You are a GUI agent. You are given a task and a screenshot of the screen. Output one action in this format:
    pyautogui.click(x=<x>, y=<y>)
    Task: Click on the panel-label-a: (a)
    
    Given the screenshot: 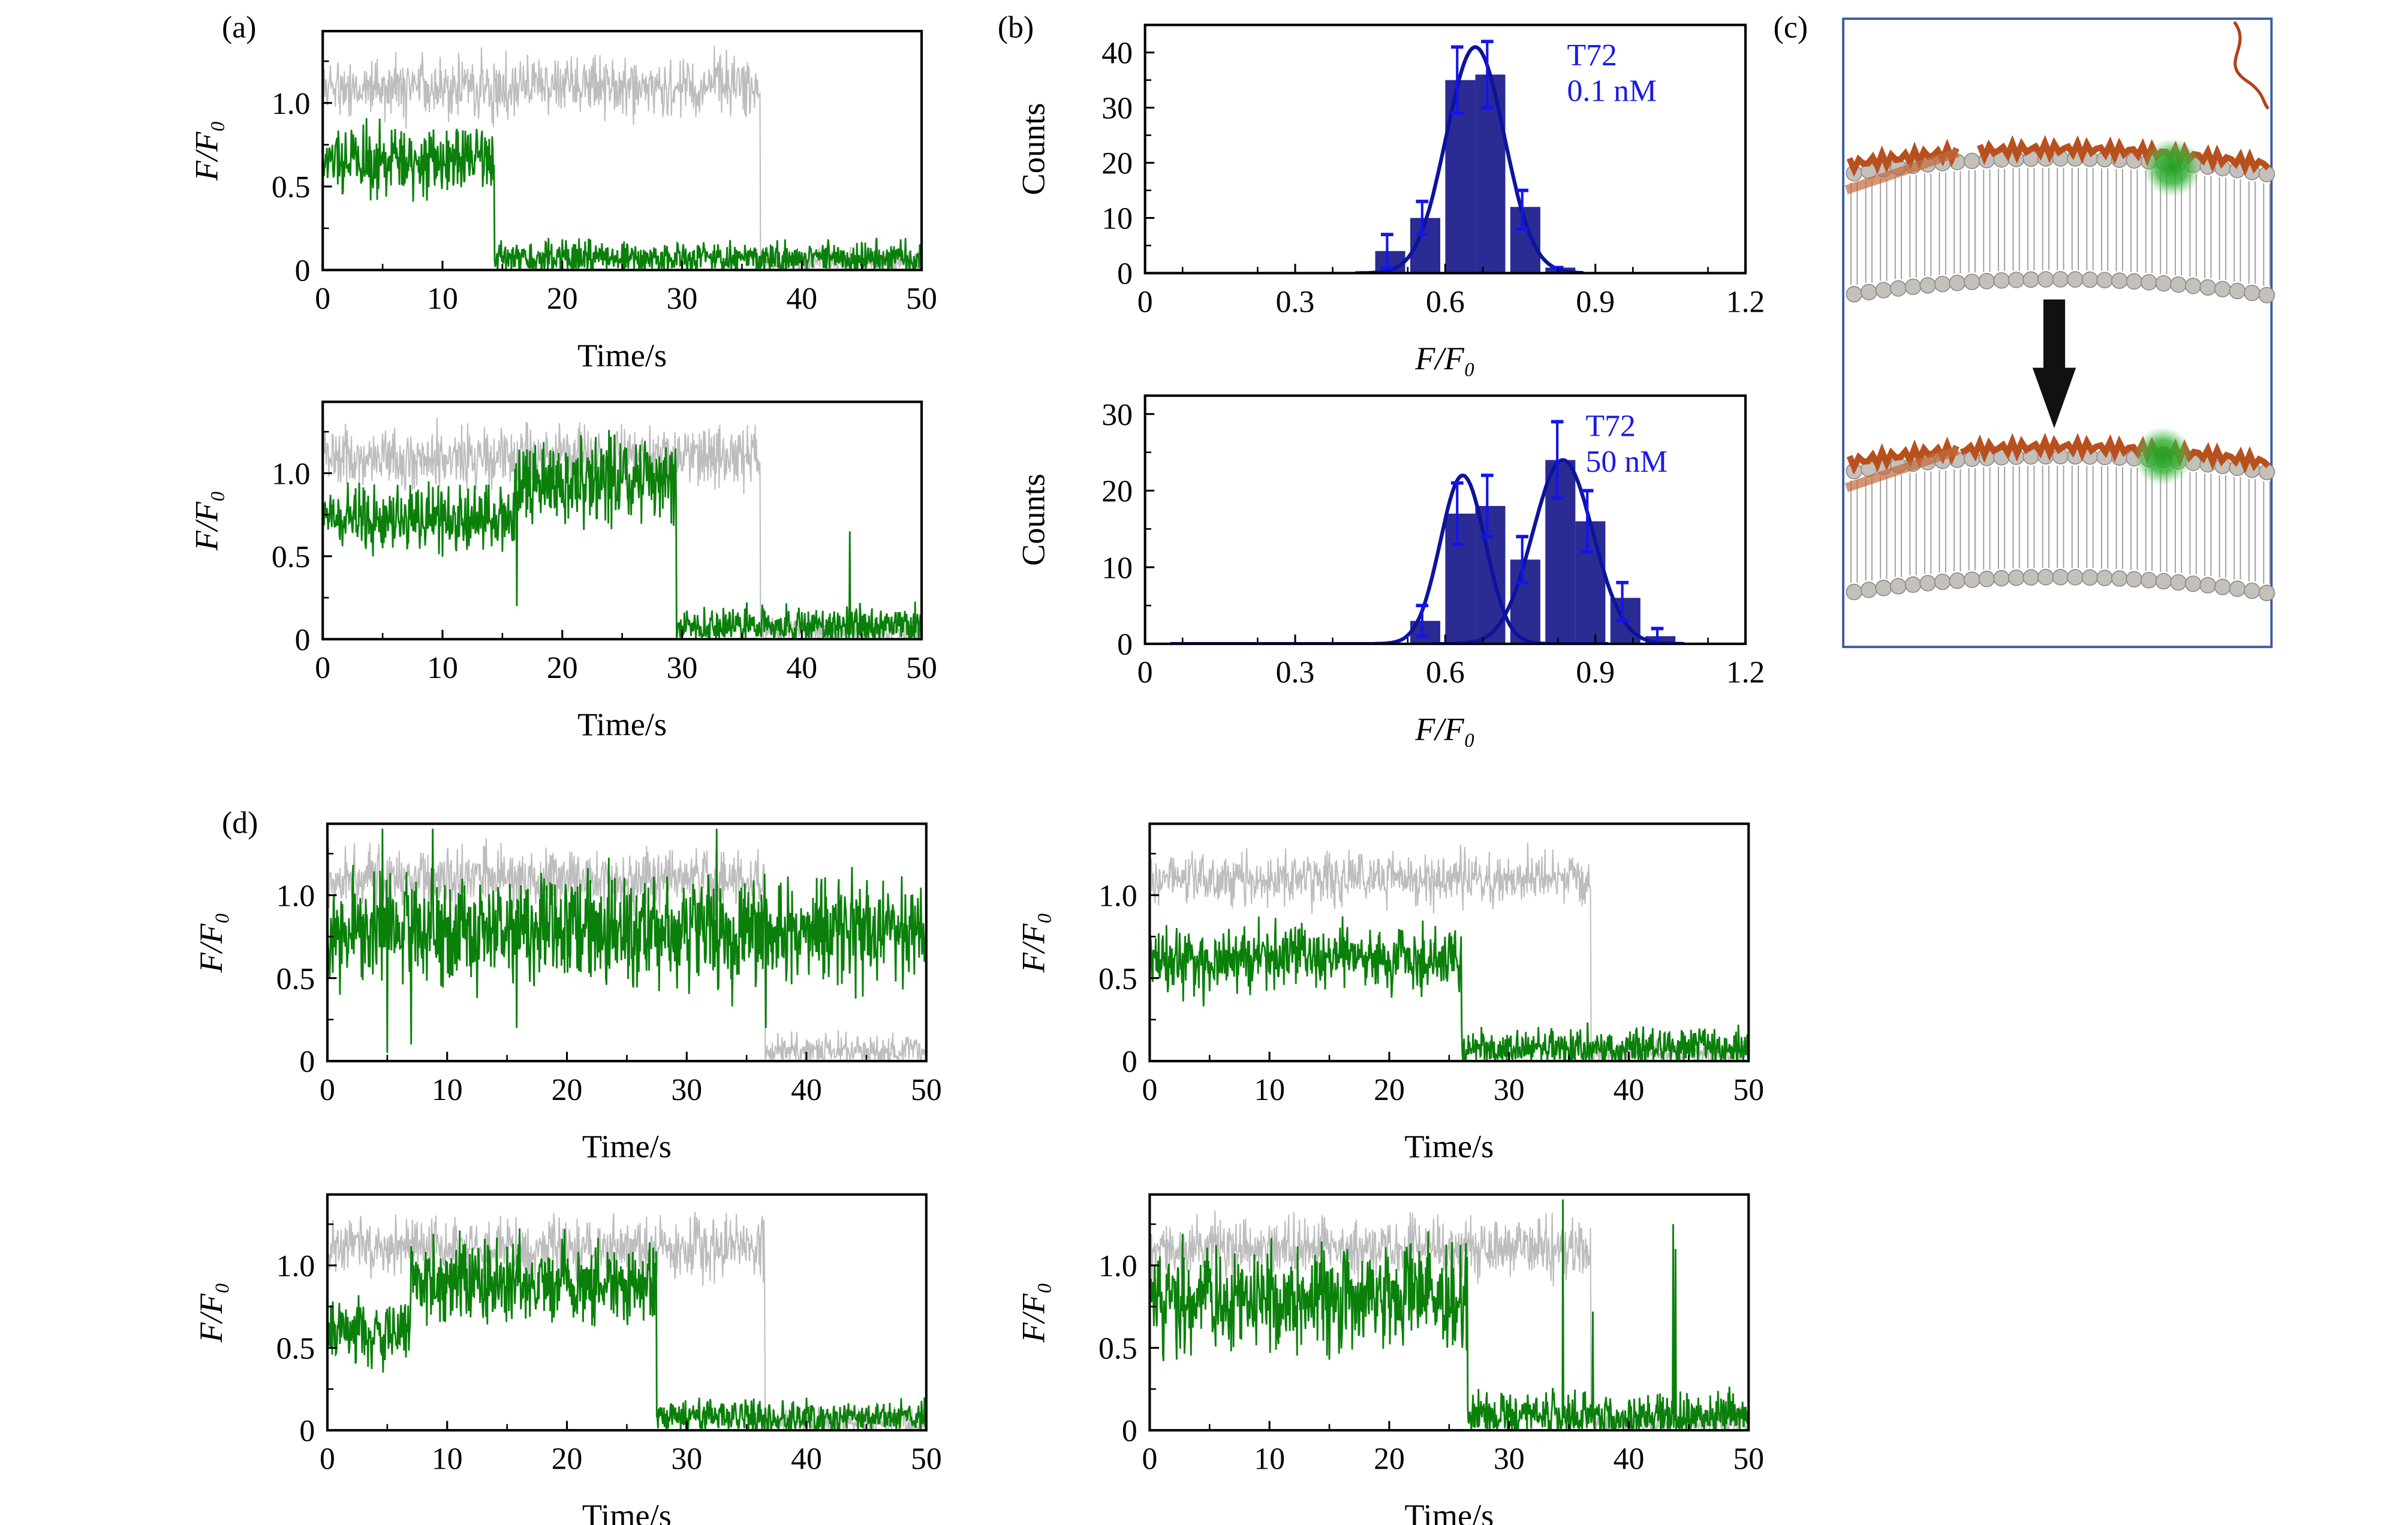 What is the action you would take?
    pyautogui.click(x=239, y=27)
    